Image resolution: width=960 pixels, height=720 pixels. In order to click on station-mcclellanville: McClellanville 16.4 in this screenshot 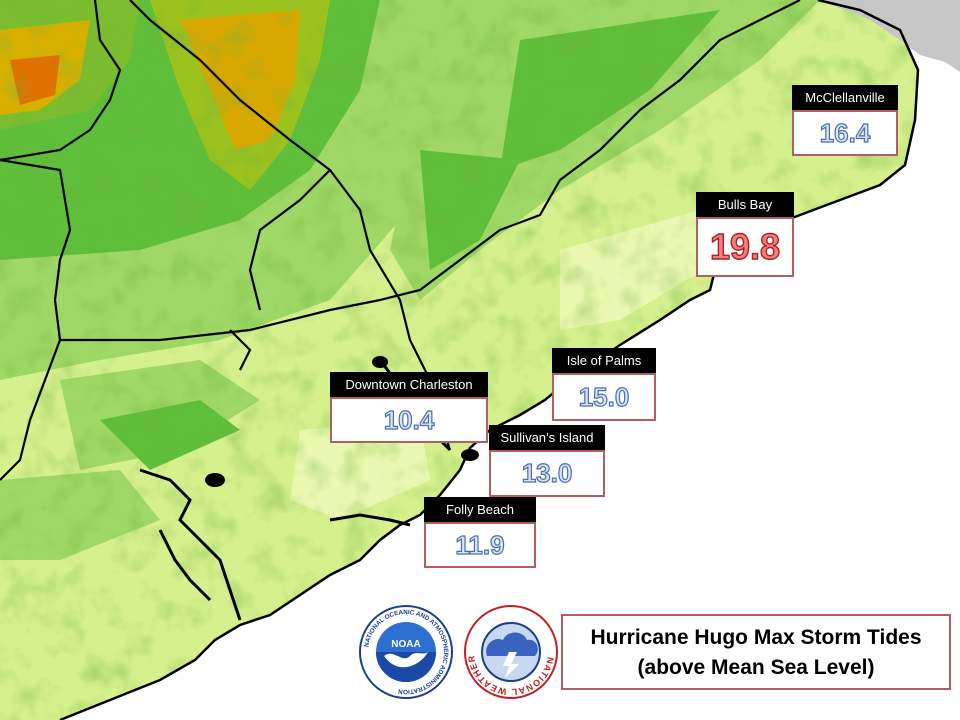, I will do `click(845, 120)`.